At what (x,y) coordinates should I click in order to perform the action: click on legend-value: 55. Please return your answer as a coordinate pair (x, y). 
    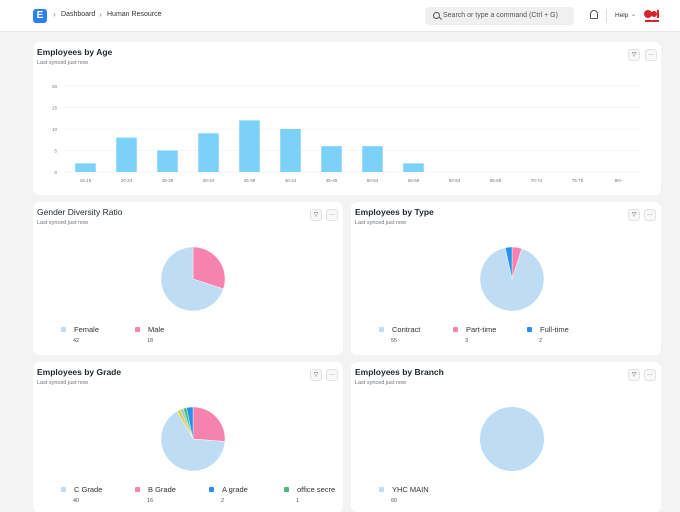
    Looking at the image, I should click on (394, 341).